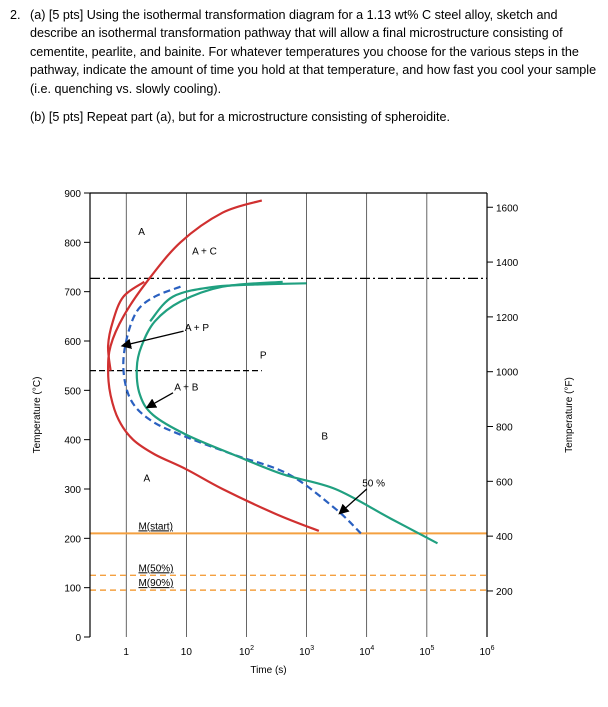  What do you see at coordinates (155, 526) in the screenshot?
I see `m-start-line-label: M(start)` at bounding box center [155, 526].